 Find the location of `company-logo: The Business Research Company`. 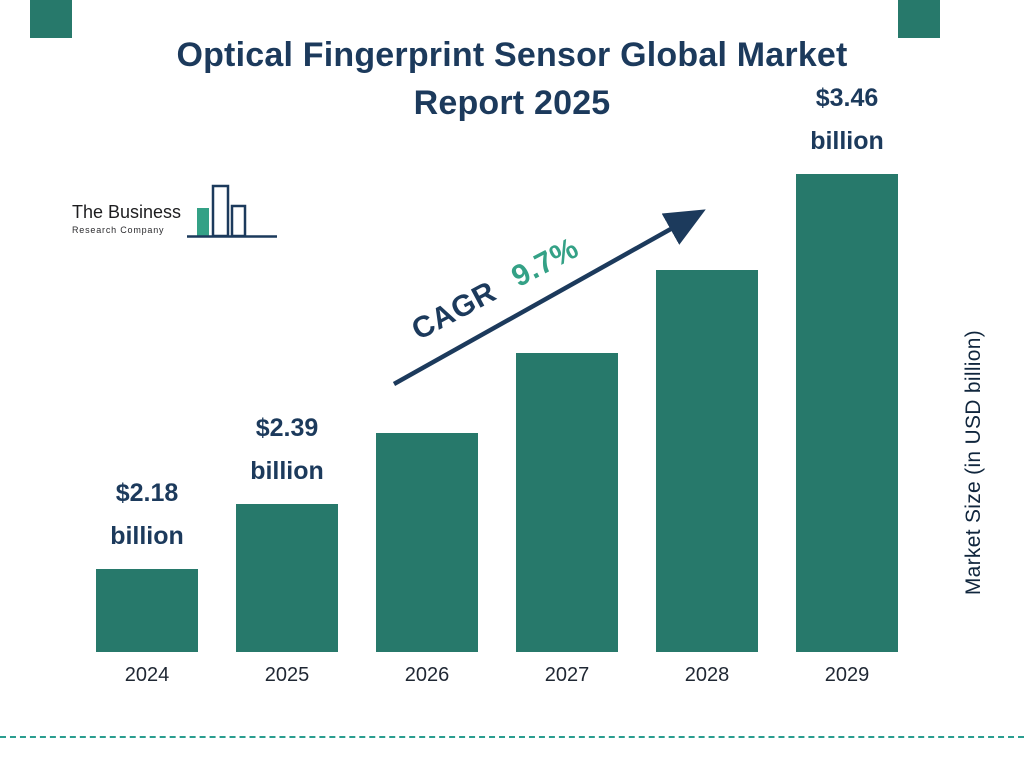

company-logo: The Business Research Company is located at coordinates (182, 217).